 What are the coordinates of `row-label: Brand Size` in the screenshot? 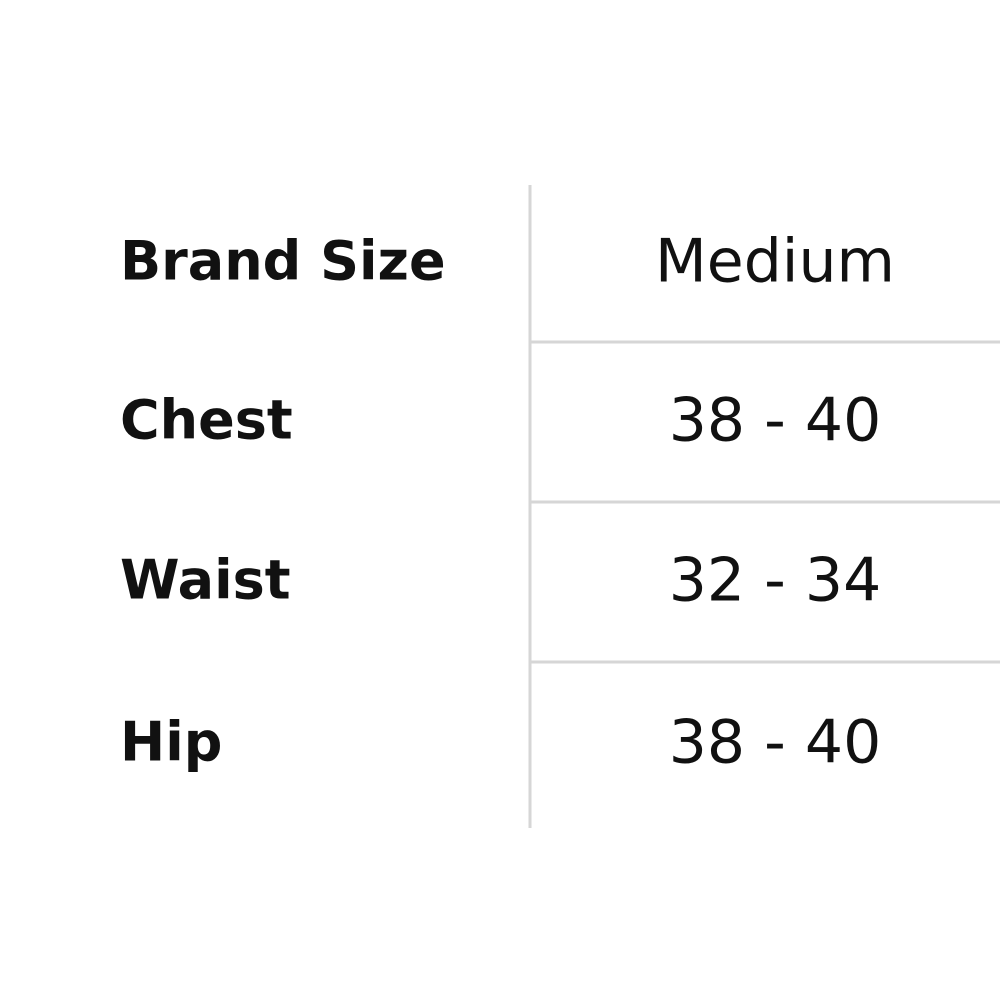 It's located at (283, 261).